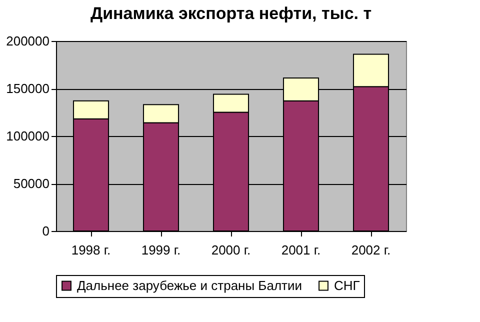  I want to click on x-tick-label: 2002 г., so click(371, 250).